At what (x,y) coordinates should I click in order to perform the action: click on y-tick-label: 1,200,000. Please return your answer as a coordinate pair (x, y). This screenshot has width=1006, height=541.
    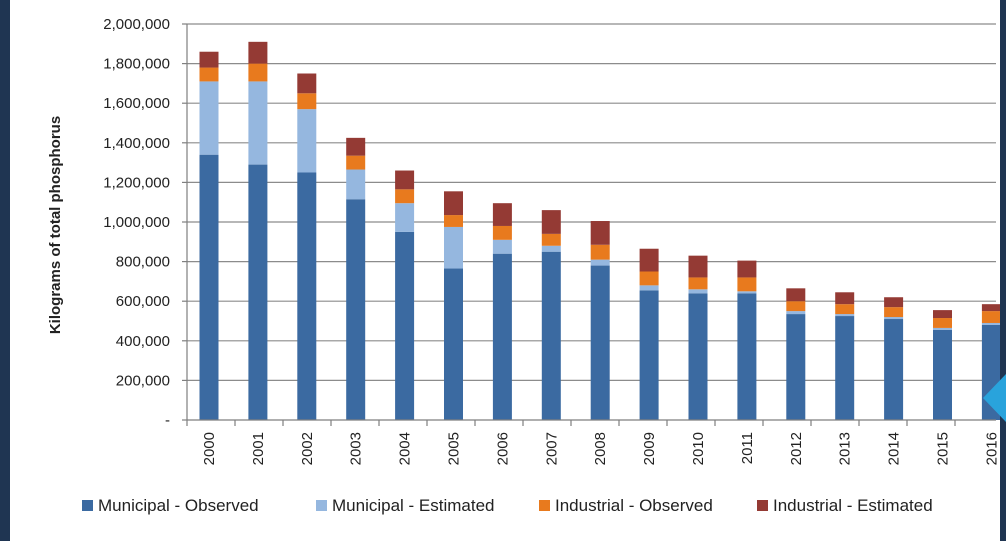
    Looking at the image, I should click on (136, 182).